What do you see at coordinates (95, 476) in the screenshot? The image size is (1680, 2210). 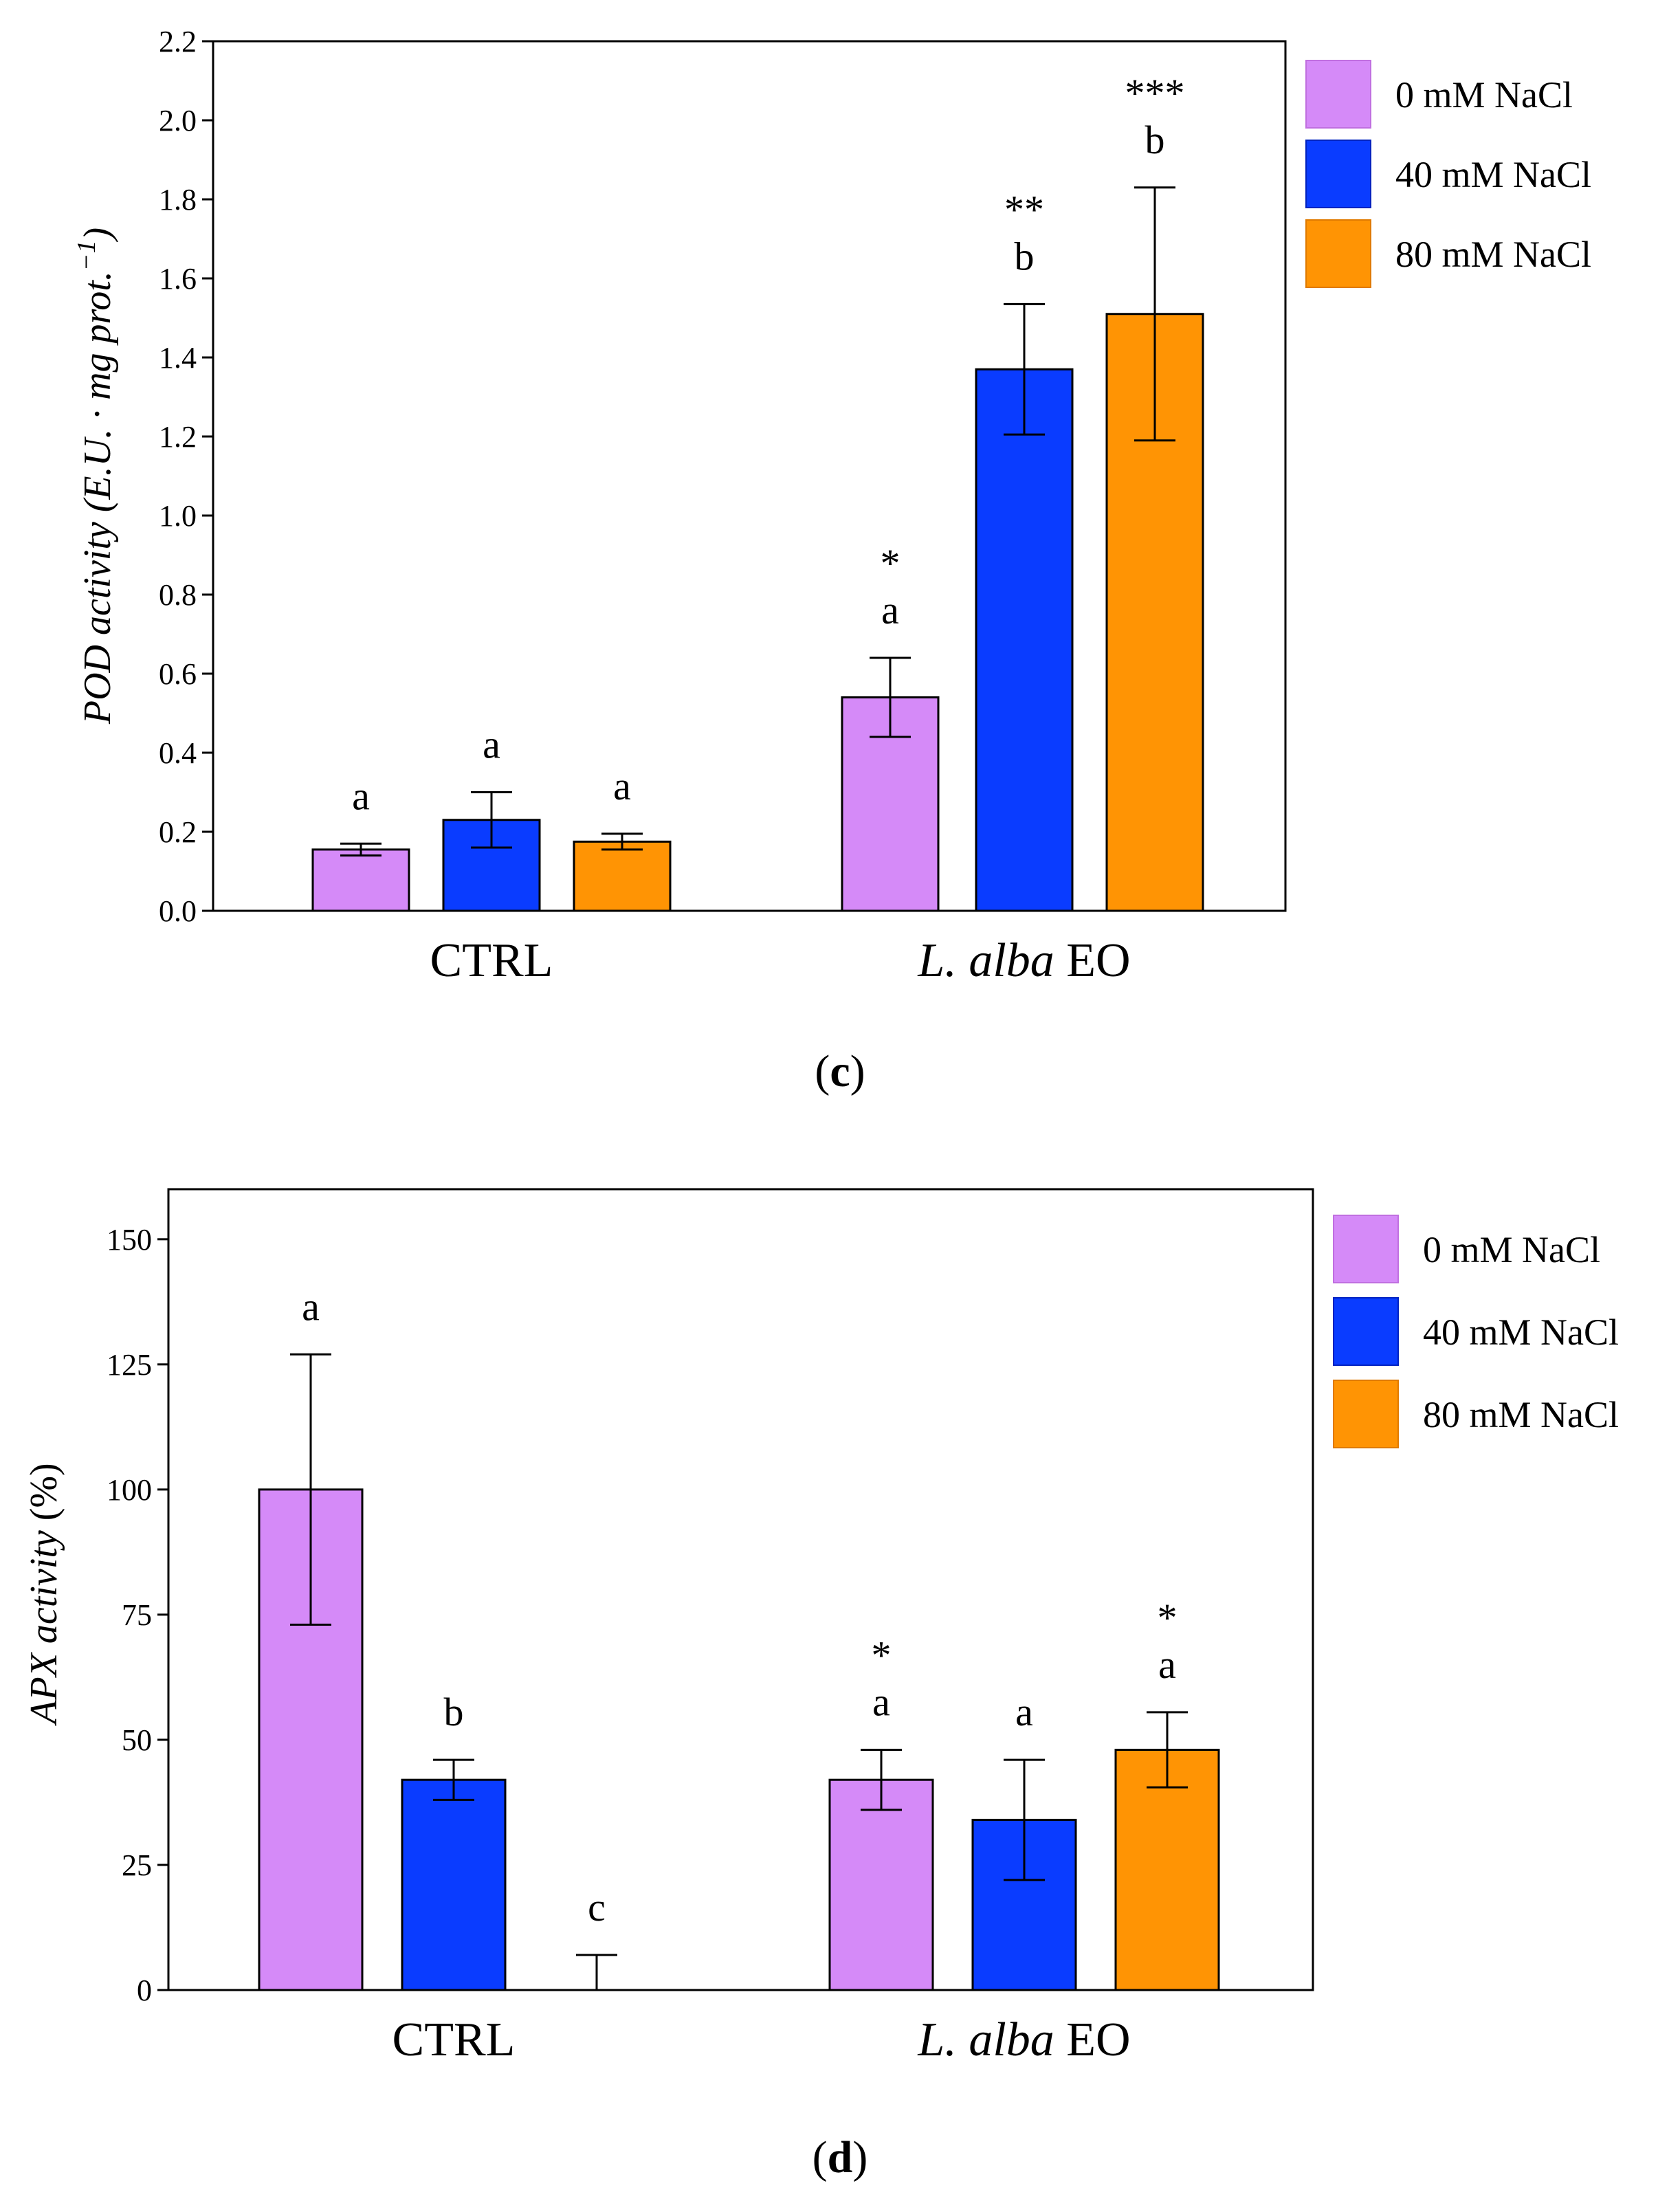 I see `panel-c-y-axis-label: POD activity (E.U. · mg prot.−1)` at bounding box center [95, 476].